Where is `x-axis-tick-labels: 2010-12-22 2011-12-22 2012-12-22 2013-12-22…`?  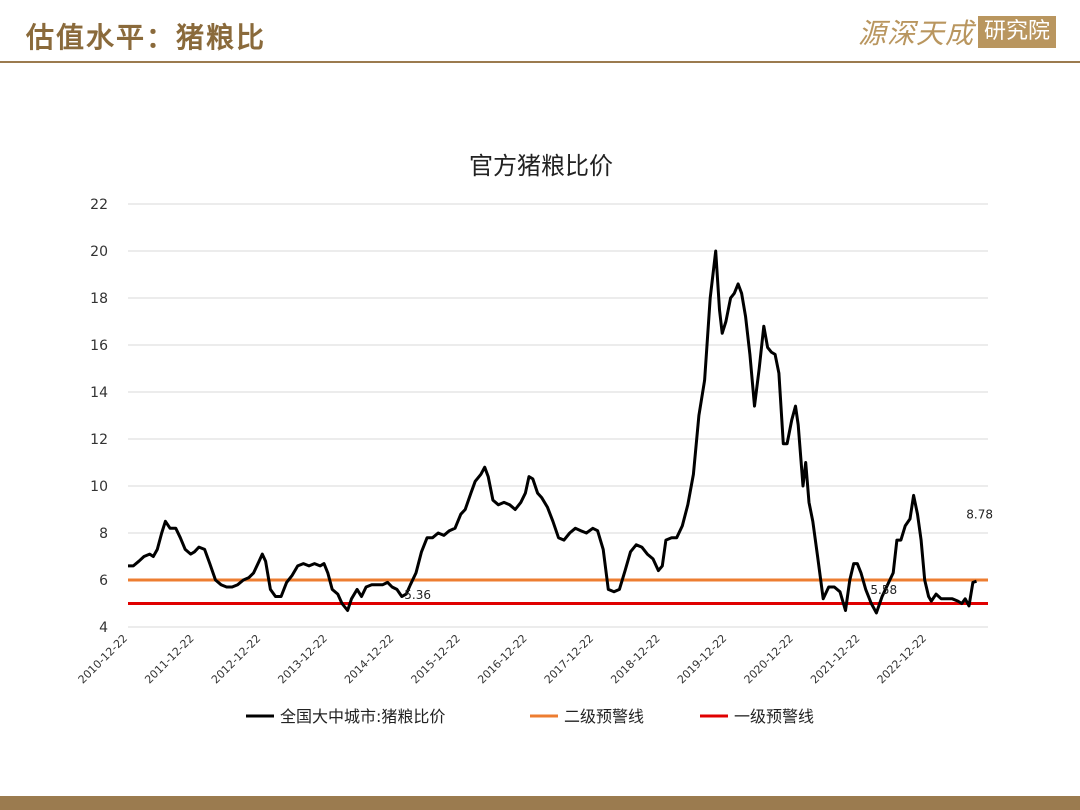
x-axis-tick-labels: 2010-12-22 2011-12-22 2012-12-22 2013-12-22… is located at coordinates (502, 659).